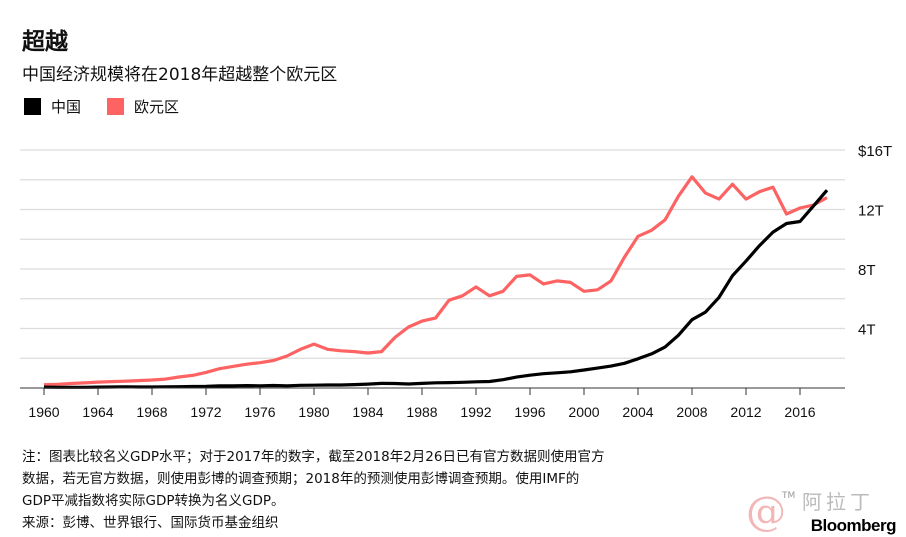 This screenshot has height=537, width=906. Describe the element at coordinates (153, 501) in the screenshot. I see `note-line: GDP平减指数将实际GDP转换为名义GDP。` at that location.